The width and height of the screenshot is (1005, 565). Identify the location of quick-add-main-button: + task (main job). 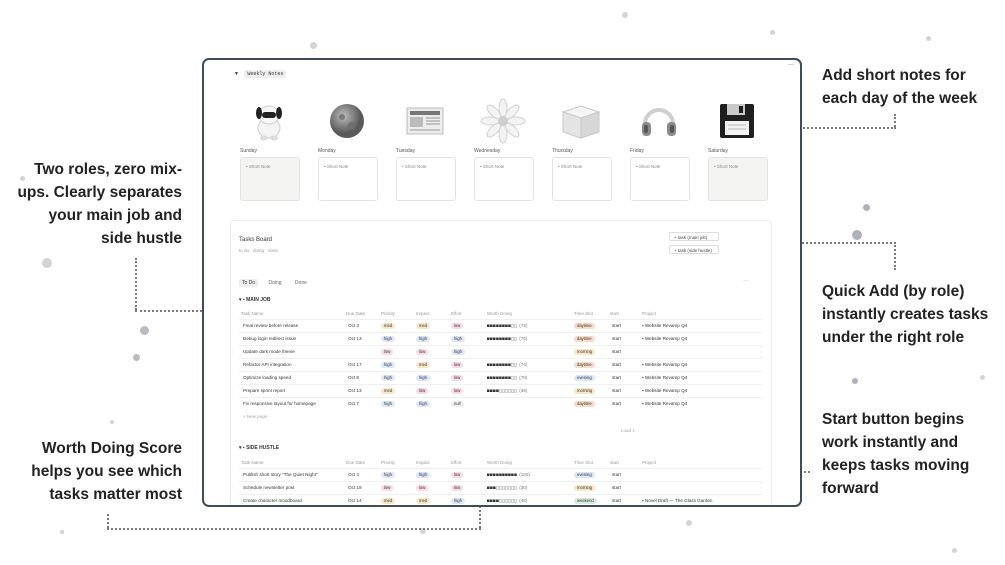
(694, 236).